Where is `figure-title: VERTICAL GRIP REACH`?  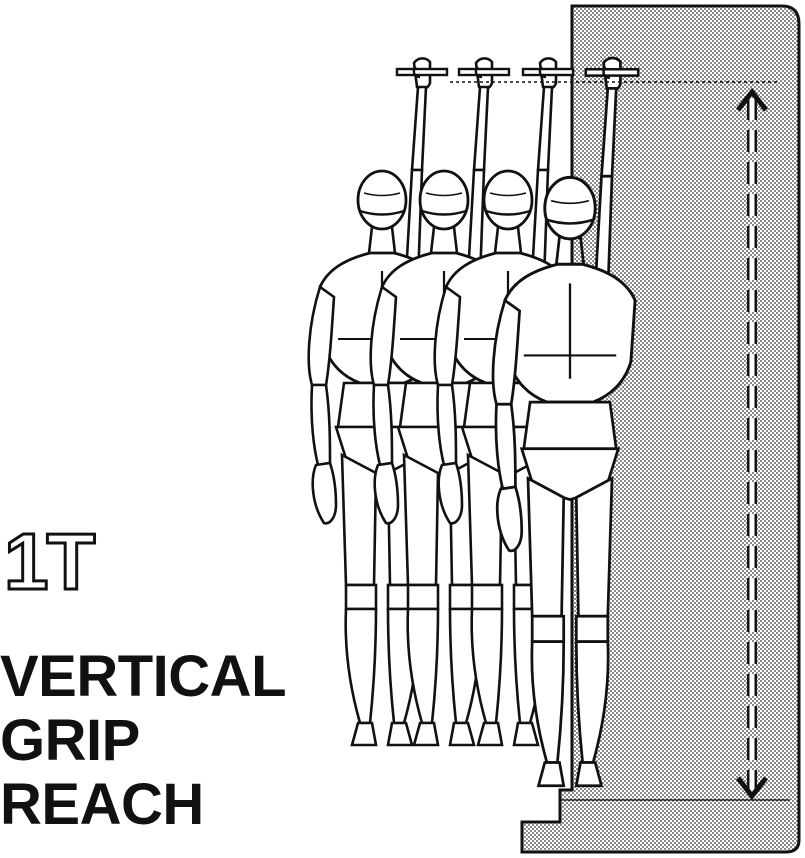
figure-title: VERTICAL GRIP REACH is located at coordinates (143, 740).